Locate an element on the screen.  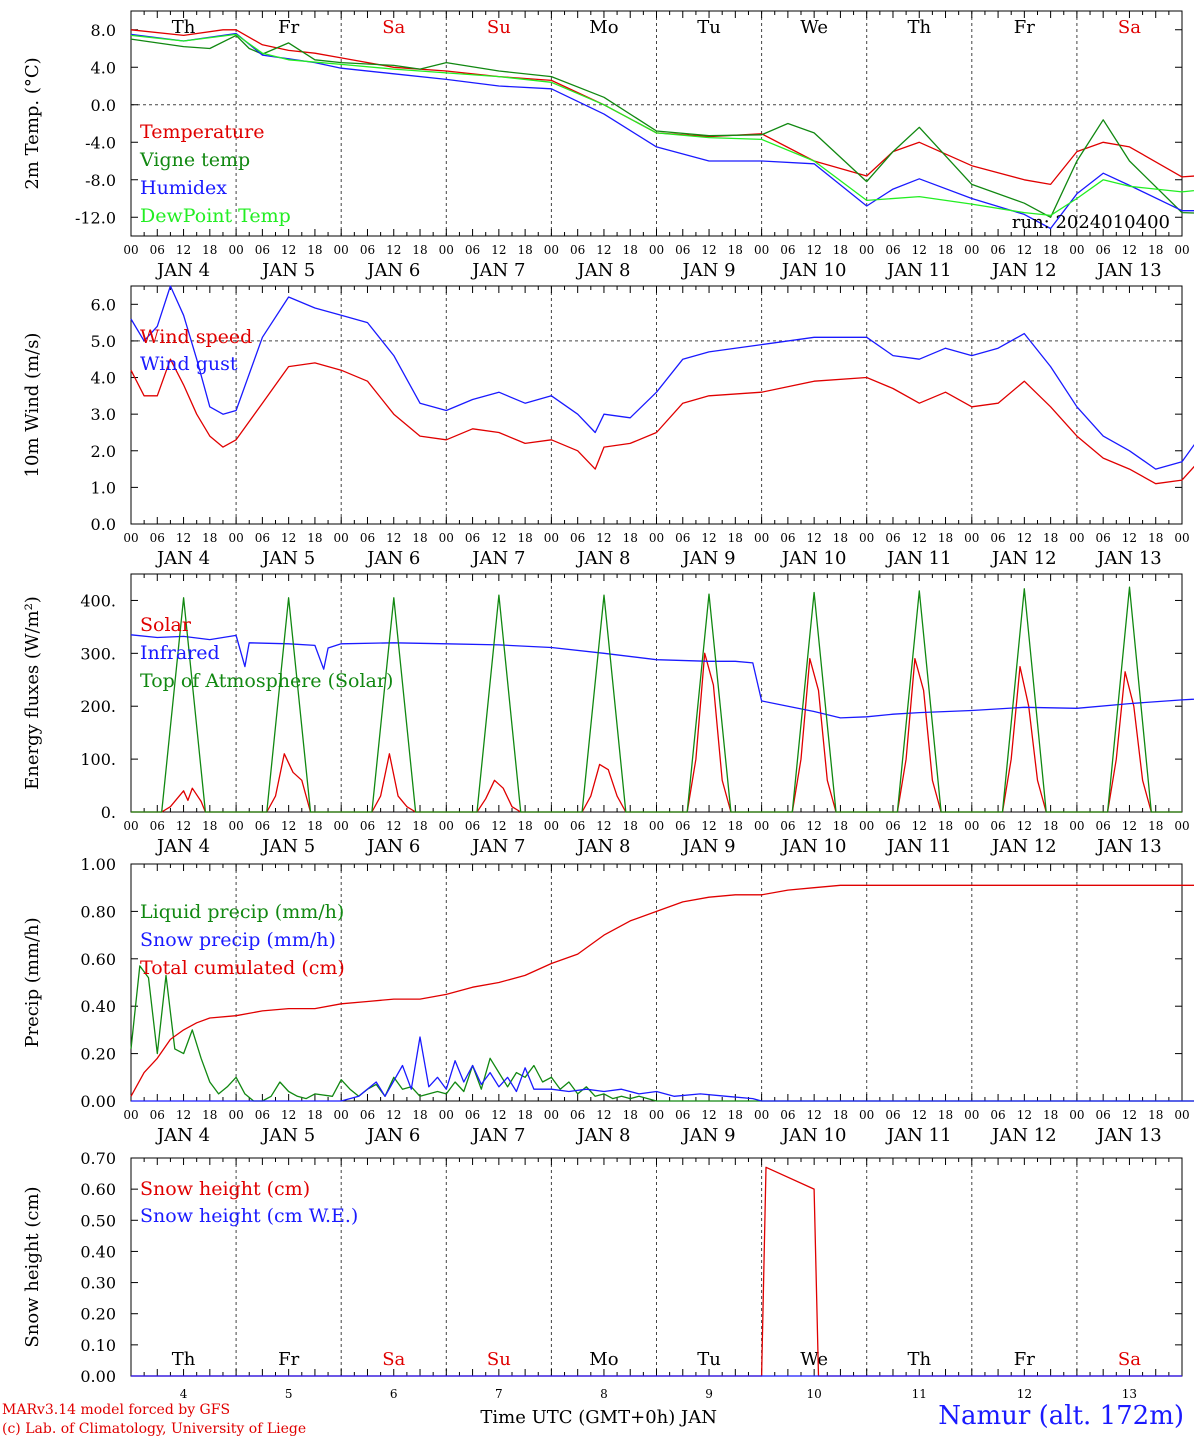
y-tick-label: 4.0 is located at coordinates (103, 378).